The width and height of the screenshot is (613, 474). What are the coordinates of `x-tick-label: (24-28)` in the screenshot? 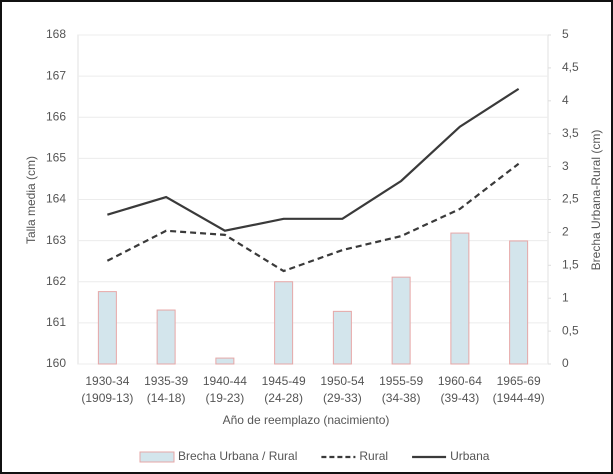 It's located at (283, 398).